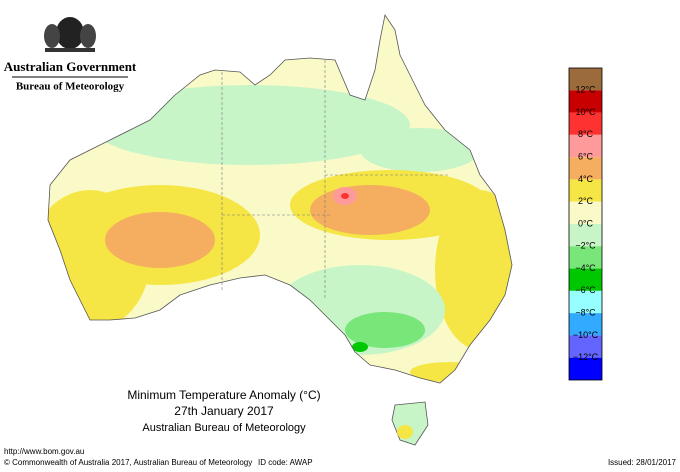  What do you see at coordinates (585, 290) in the screenshot?
I see `legend-label: −6°C` at bounding box center [585, 290].